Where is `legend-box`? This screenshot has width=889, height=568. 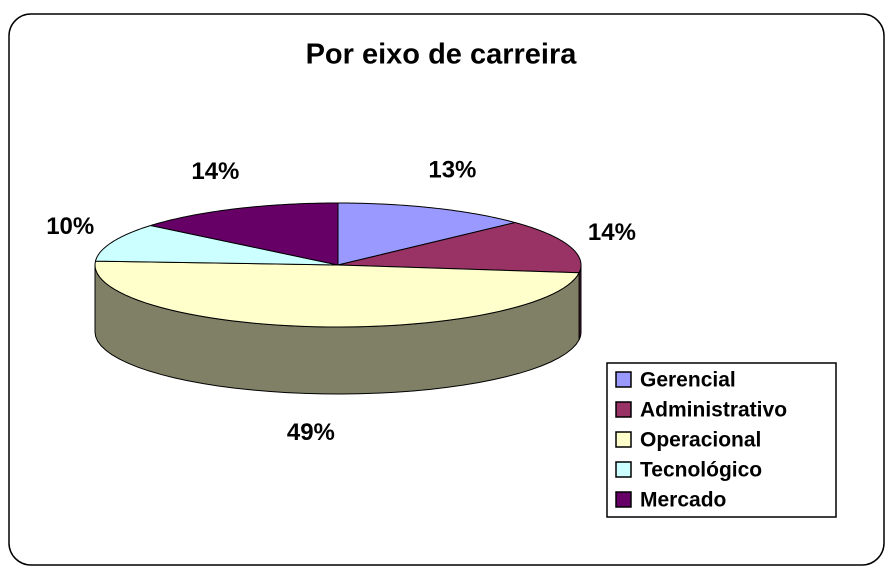
legend-box is located at coordinates (721, 440).